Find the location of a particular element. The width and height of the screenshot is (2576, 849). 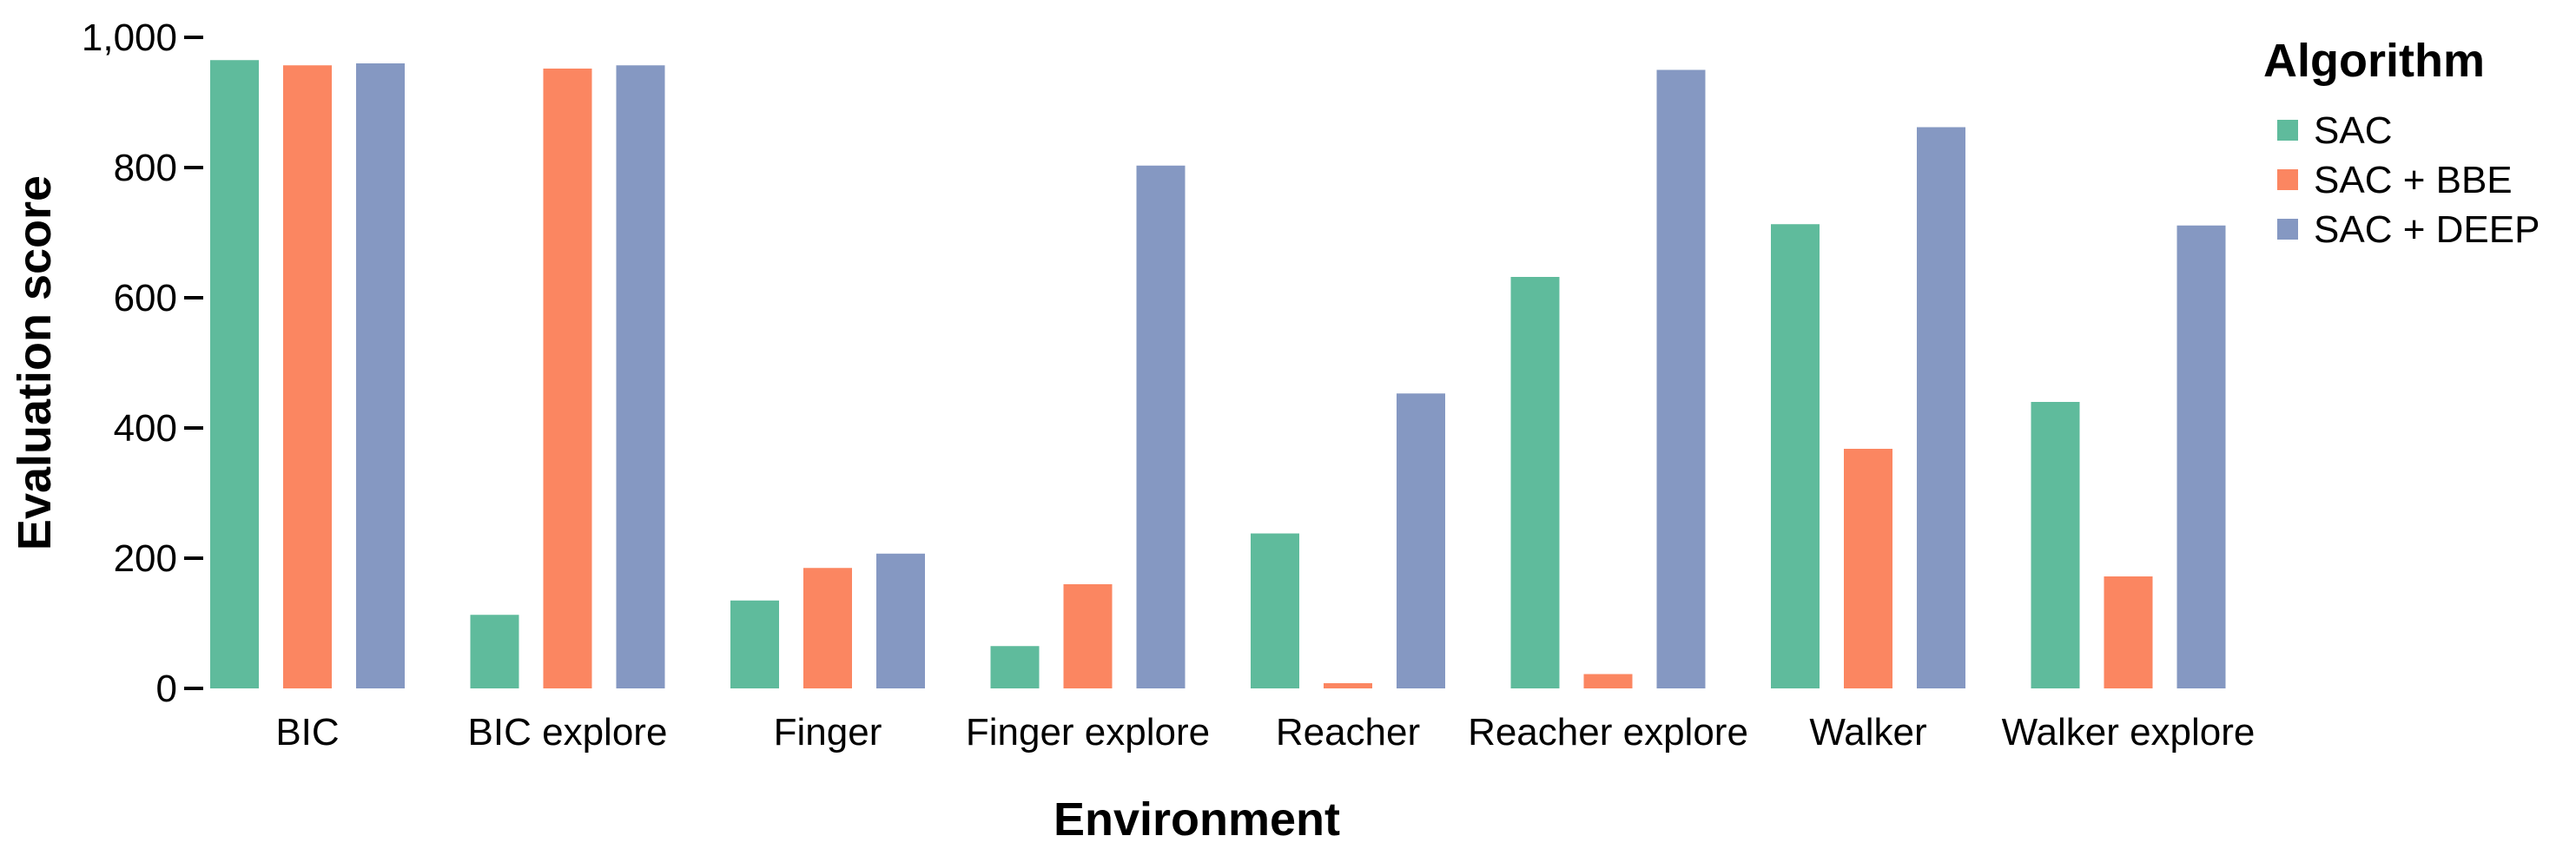

y-tick-label: 1,000 is located at coordinates (129, 37).